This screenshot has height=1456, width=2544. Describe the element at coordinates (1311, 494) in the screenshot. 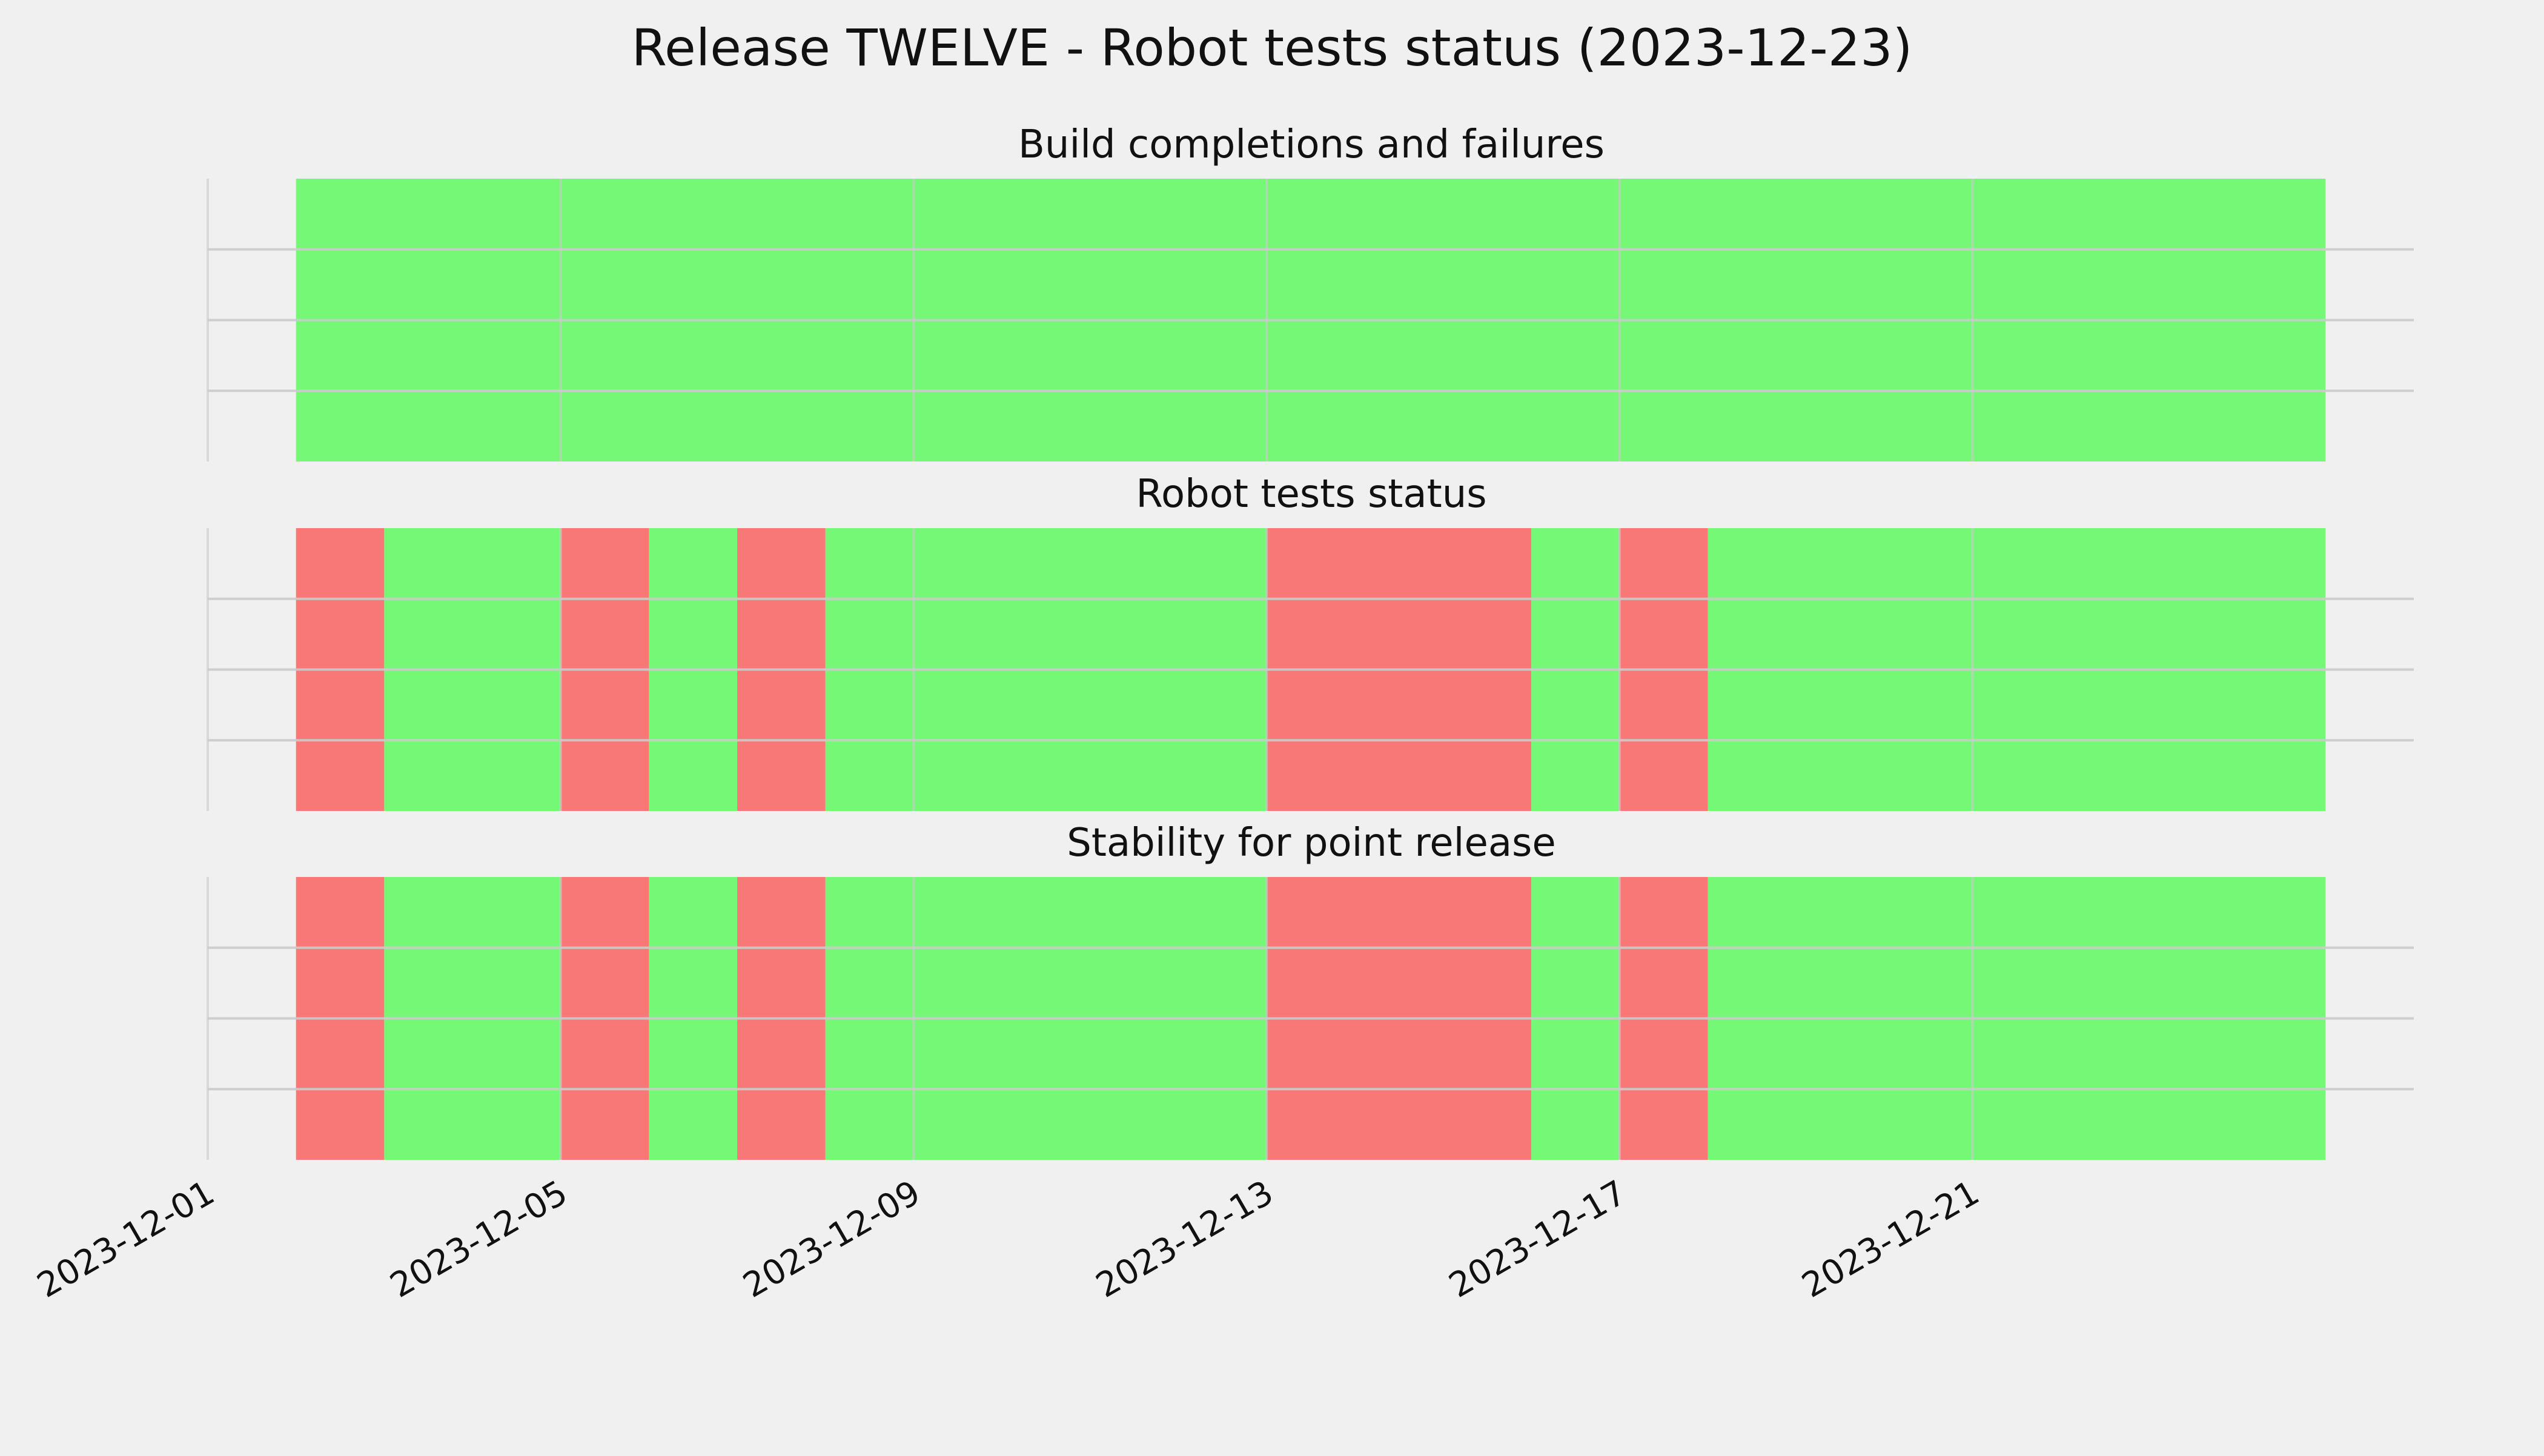

I see `panel-title: Robot tests status` at that location.